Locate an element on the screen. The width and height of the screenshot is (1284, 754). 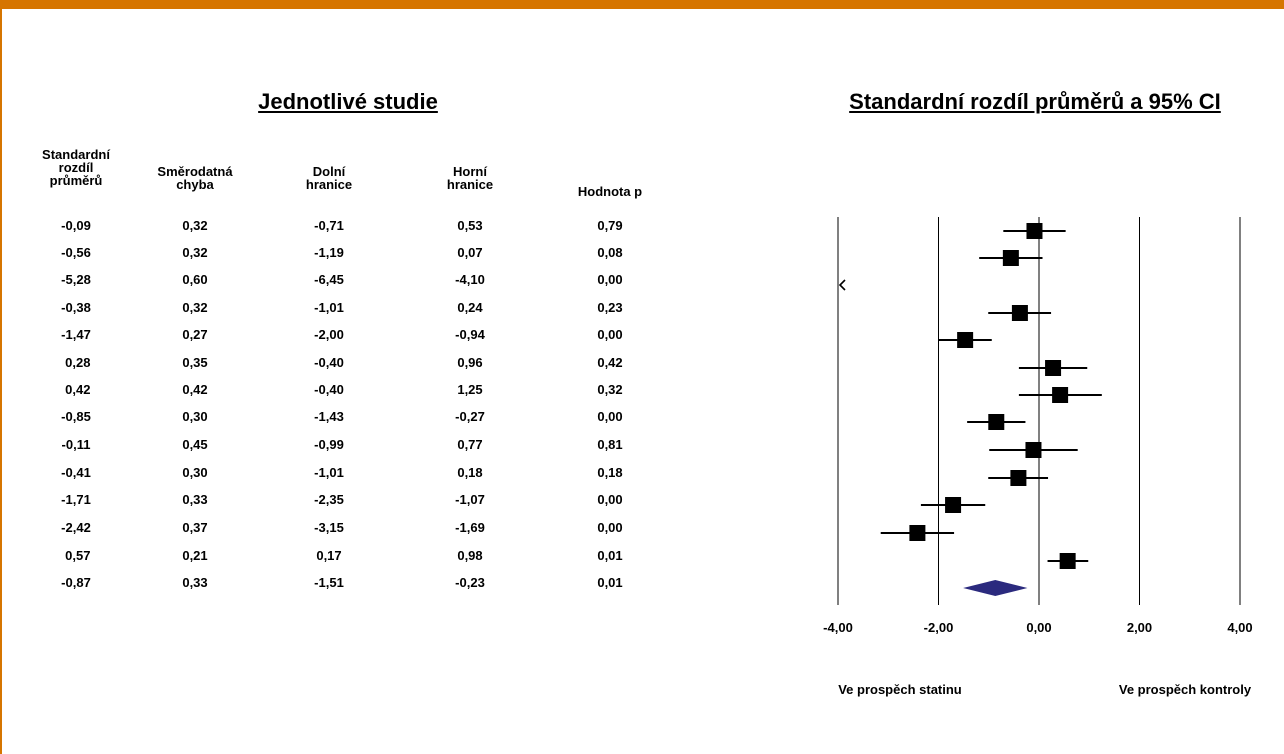
column-header: Dolní hranice is located at coordinates (329, 178).